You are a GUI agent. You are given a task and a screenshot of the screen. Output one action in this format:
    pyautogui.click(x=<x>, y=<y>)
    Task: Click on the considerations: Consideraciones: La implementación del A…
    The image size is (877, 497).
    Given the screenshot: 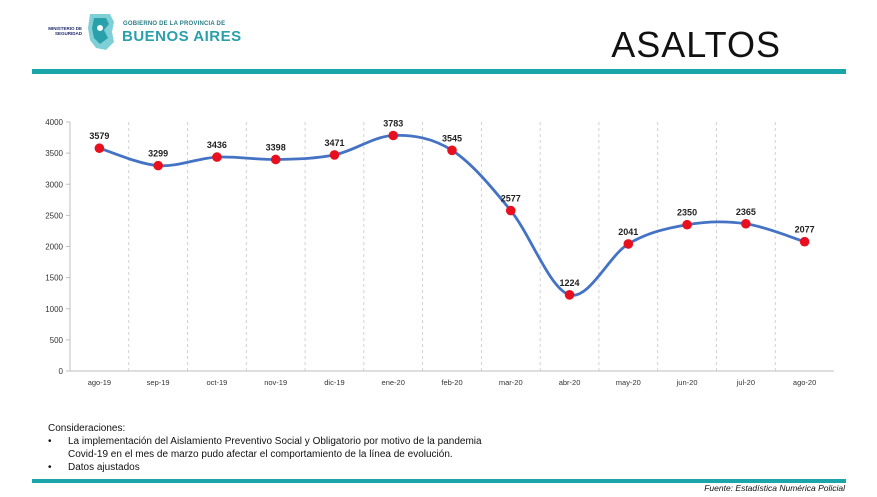 What is the action you would take?
    pyautogui.click(x=273, y=448)
    